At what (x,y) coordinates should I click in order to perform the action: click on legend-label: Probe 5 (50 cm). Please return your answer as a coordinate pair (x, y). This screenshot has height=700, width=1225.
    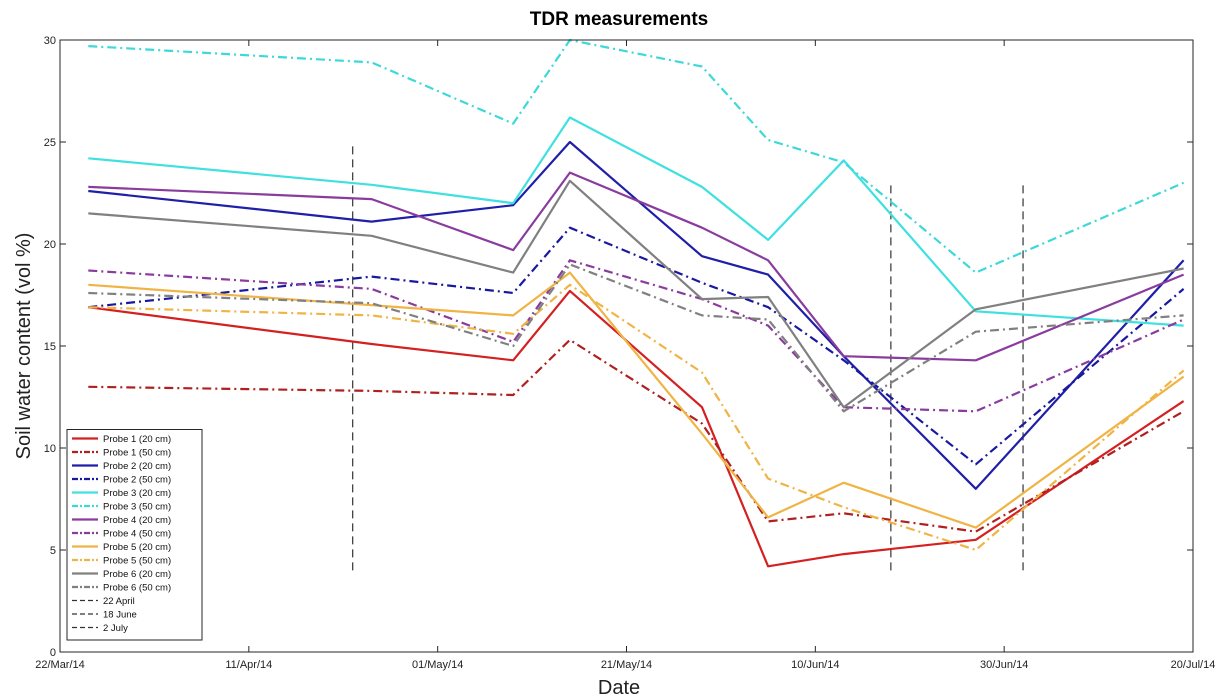
    Looking at the image, I should click on (137, 561).